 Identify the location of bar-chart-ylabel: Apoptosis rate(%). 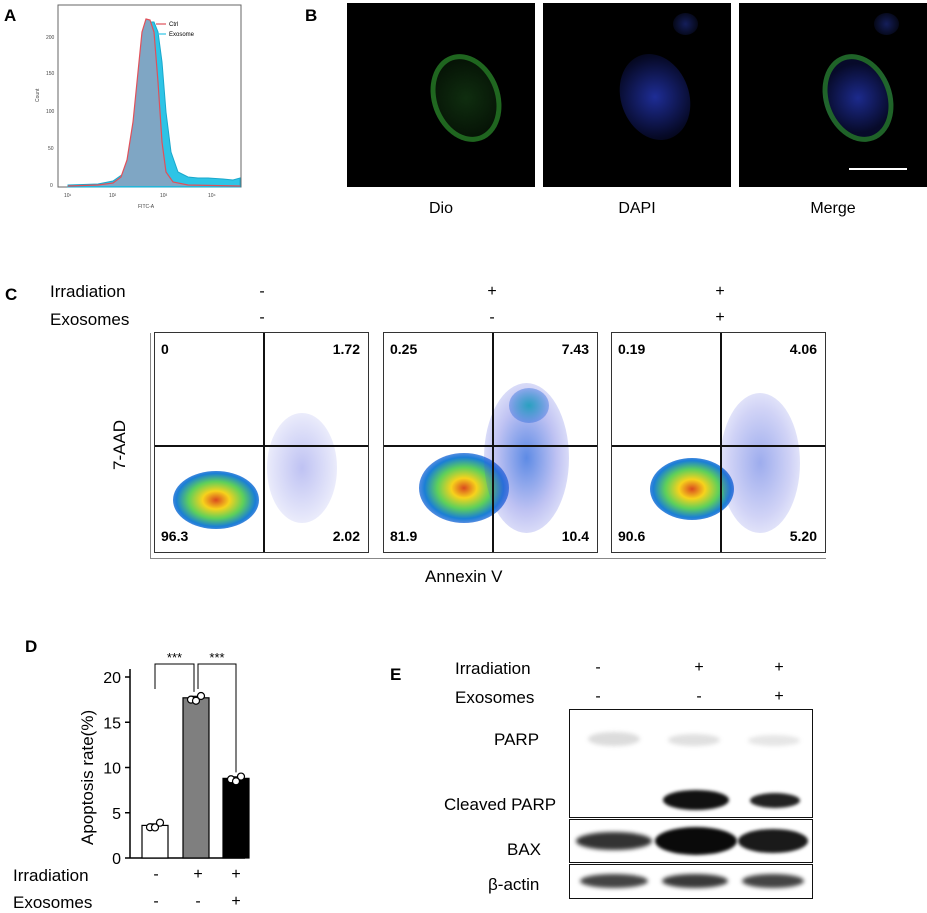
(87, 777).